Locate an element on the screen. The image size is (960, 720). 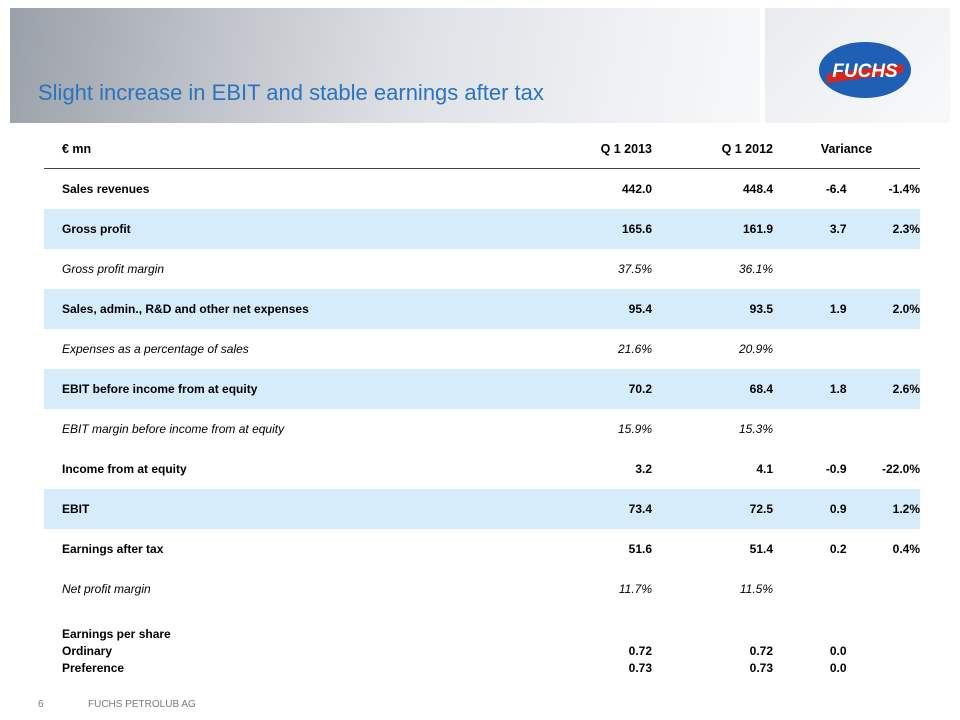
cell-q1-2012: 161.9 is located at coordinates (712, 229).